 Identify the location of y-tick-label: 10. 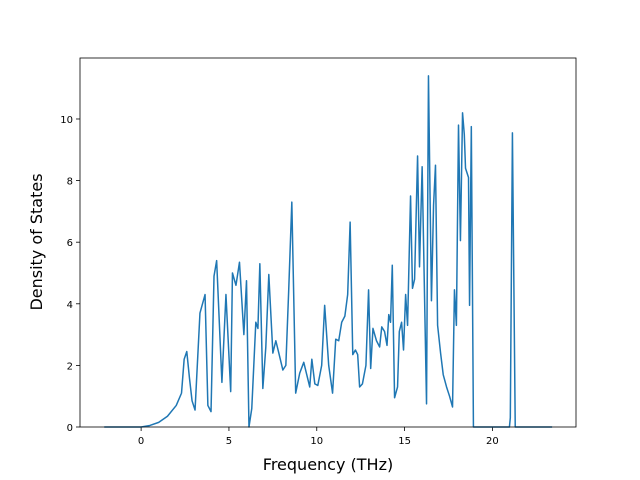
(66, 120).